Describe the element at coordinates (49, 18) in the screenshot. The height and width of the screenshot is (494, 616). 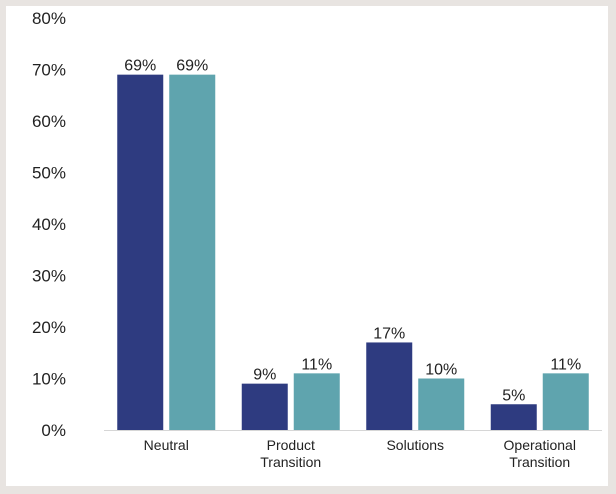
I see `y-tick-label: 80%` at that location.